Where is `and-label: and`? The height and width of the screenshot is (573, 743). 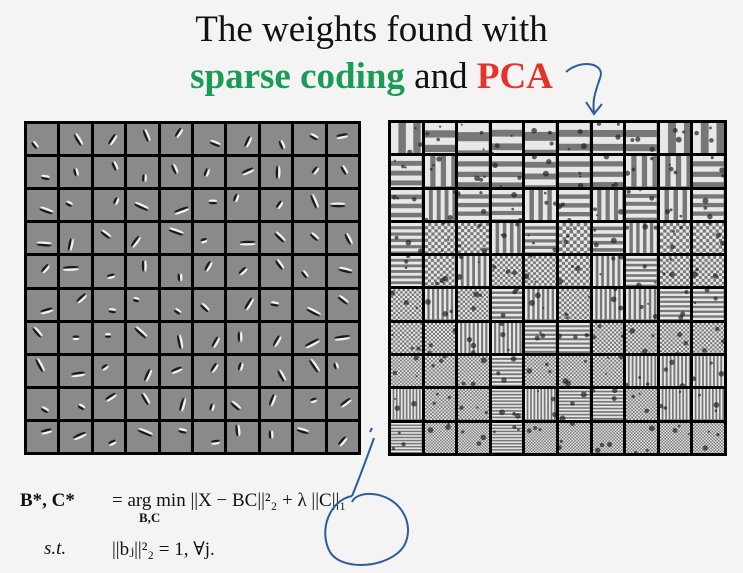 and-label: and is located at coordinates (440, 76).